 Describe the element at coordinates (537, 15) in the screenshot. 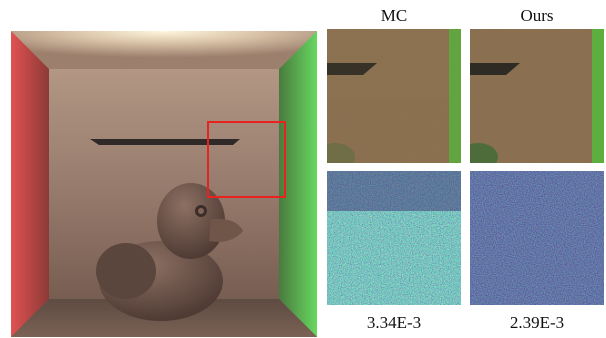

I see `column-header-ours: Ours` at that location.